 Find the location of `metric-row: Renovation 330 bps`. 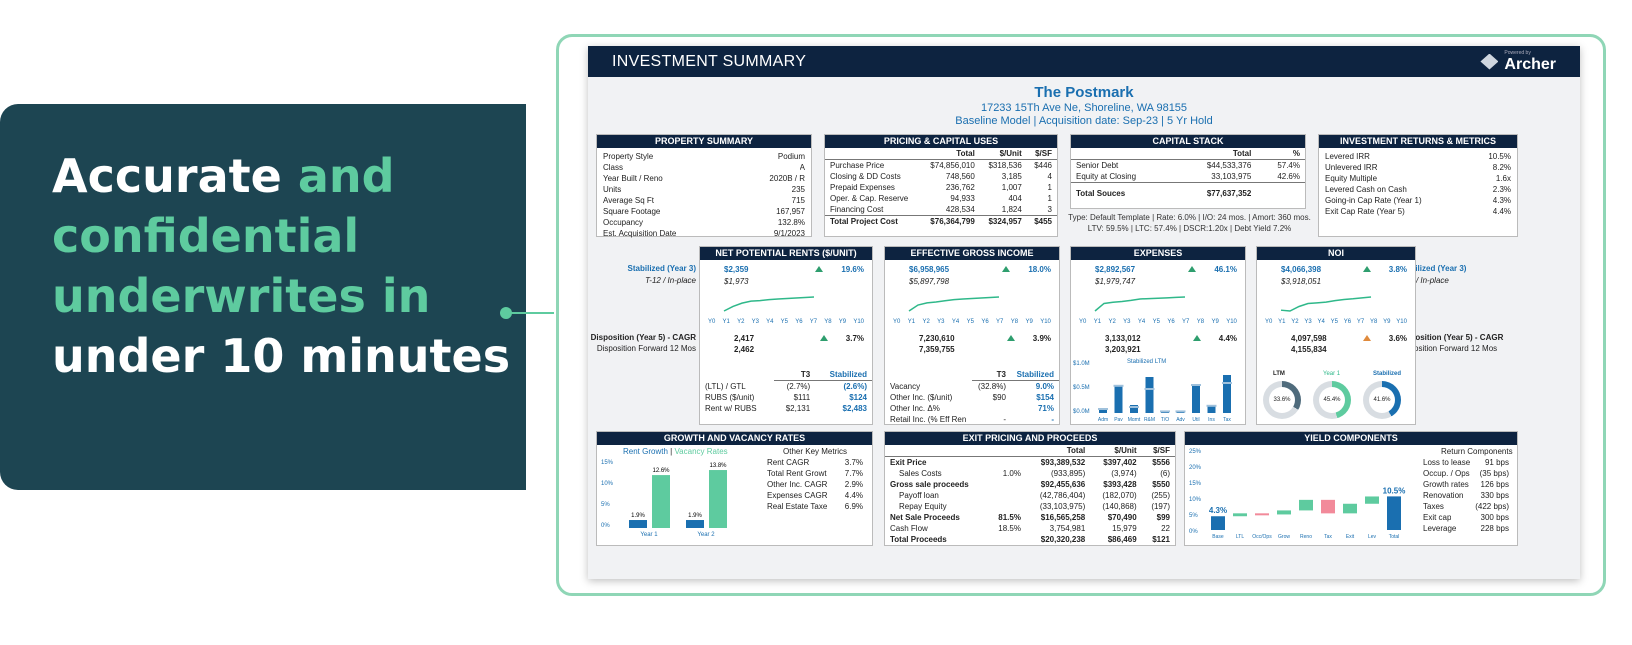

metric-row: Renovation 330 bps is located at coordinates (1466, 495).